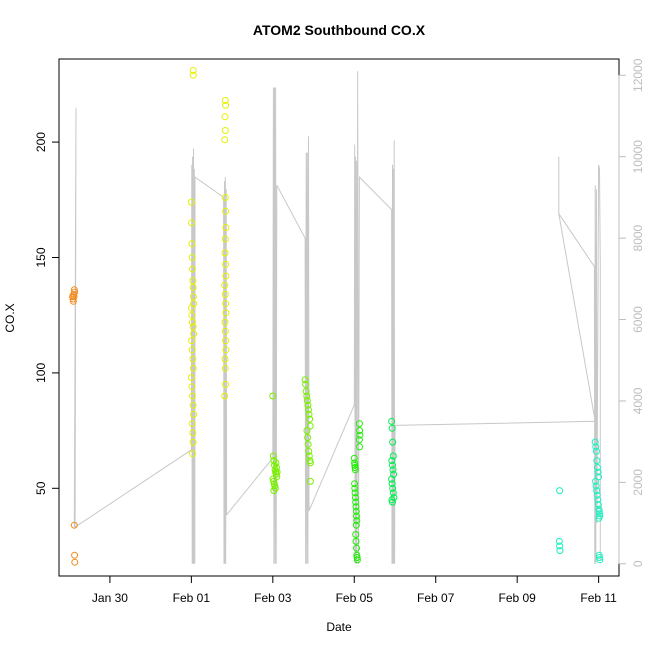 This screenshot has width=650, height=650. Describe the element at coordinates (41, 373) in the screenshot. I see `y-tick-label: 100` at that location.